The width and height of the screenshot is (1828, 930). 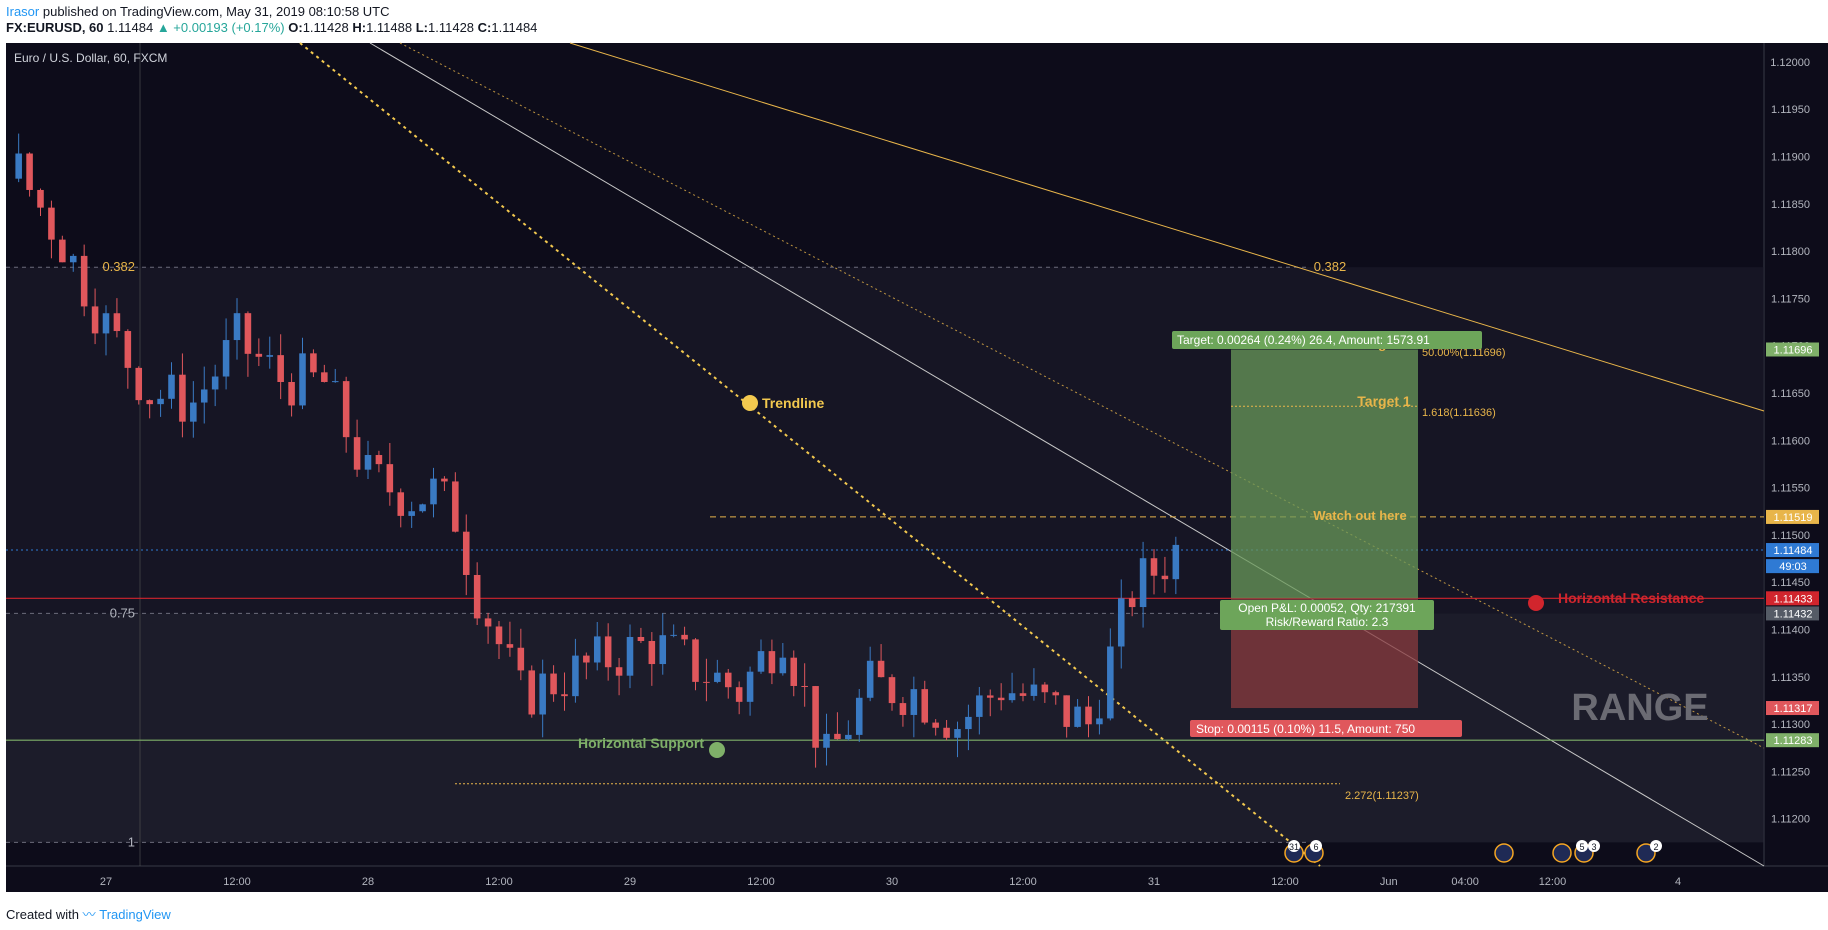 What do you see at coordinates (389, 27) in the screenshot?
I see `h-value: 1.11488` at bounding box center [389, 27].